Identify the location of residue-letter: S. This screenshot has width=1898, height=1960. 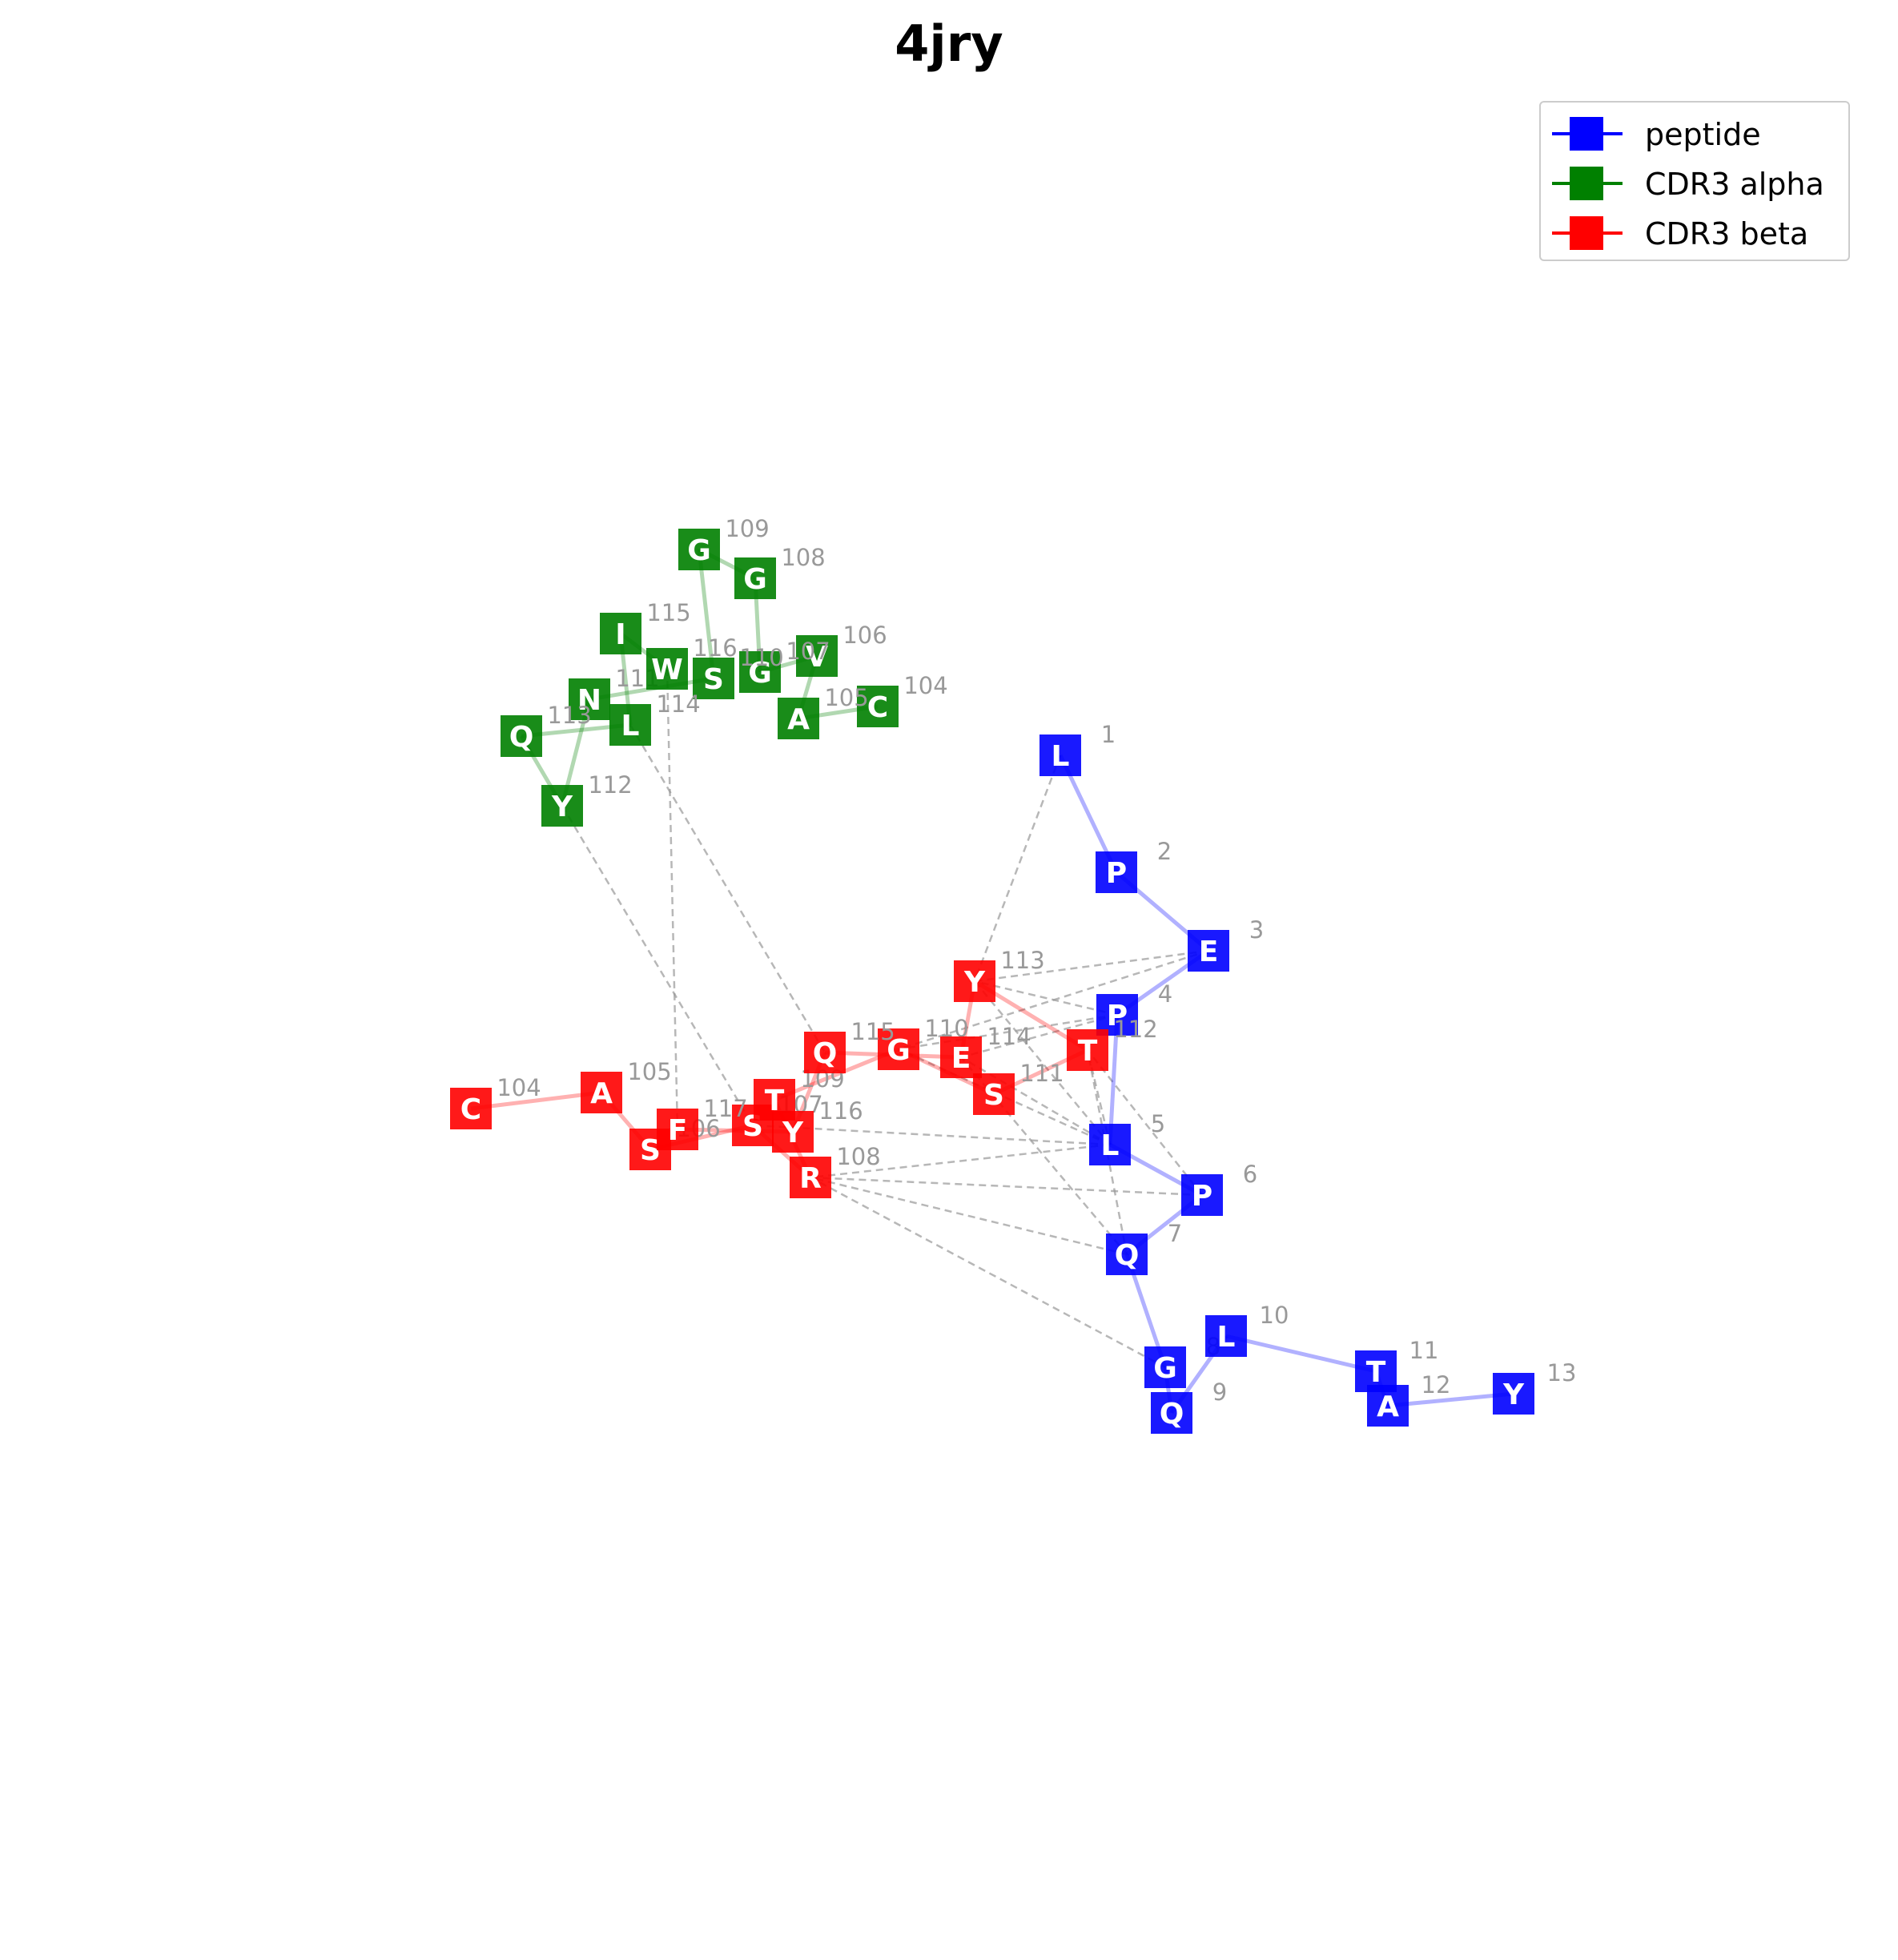
(994, 1095).